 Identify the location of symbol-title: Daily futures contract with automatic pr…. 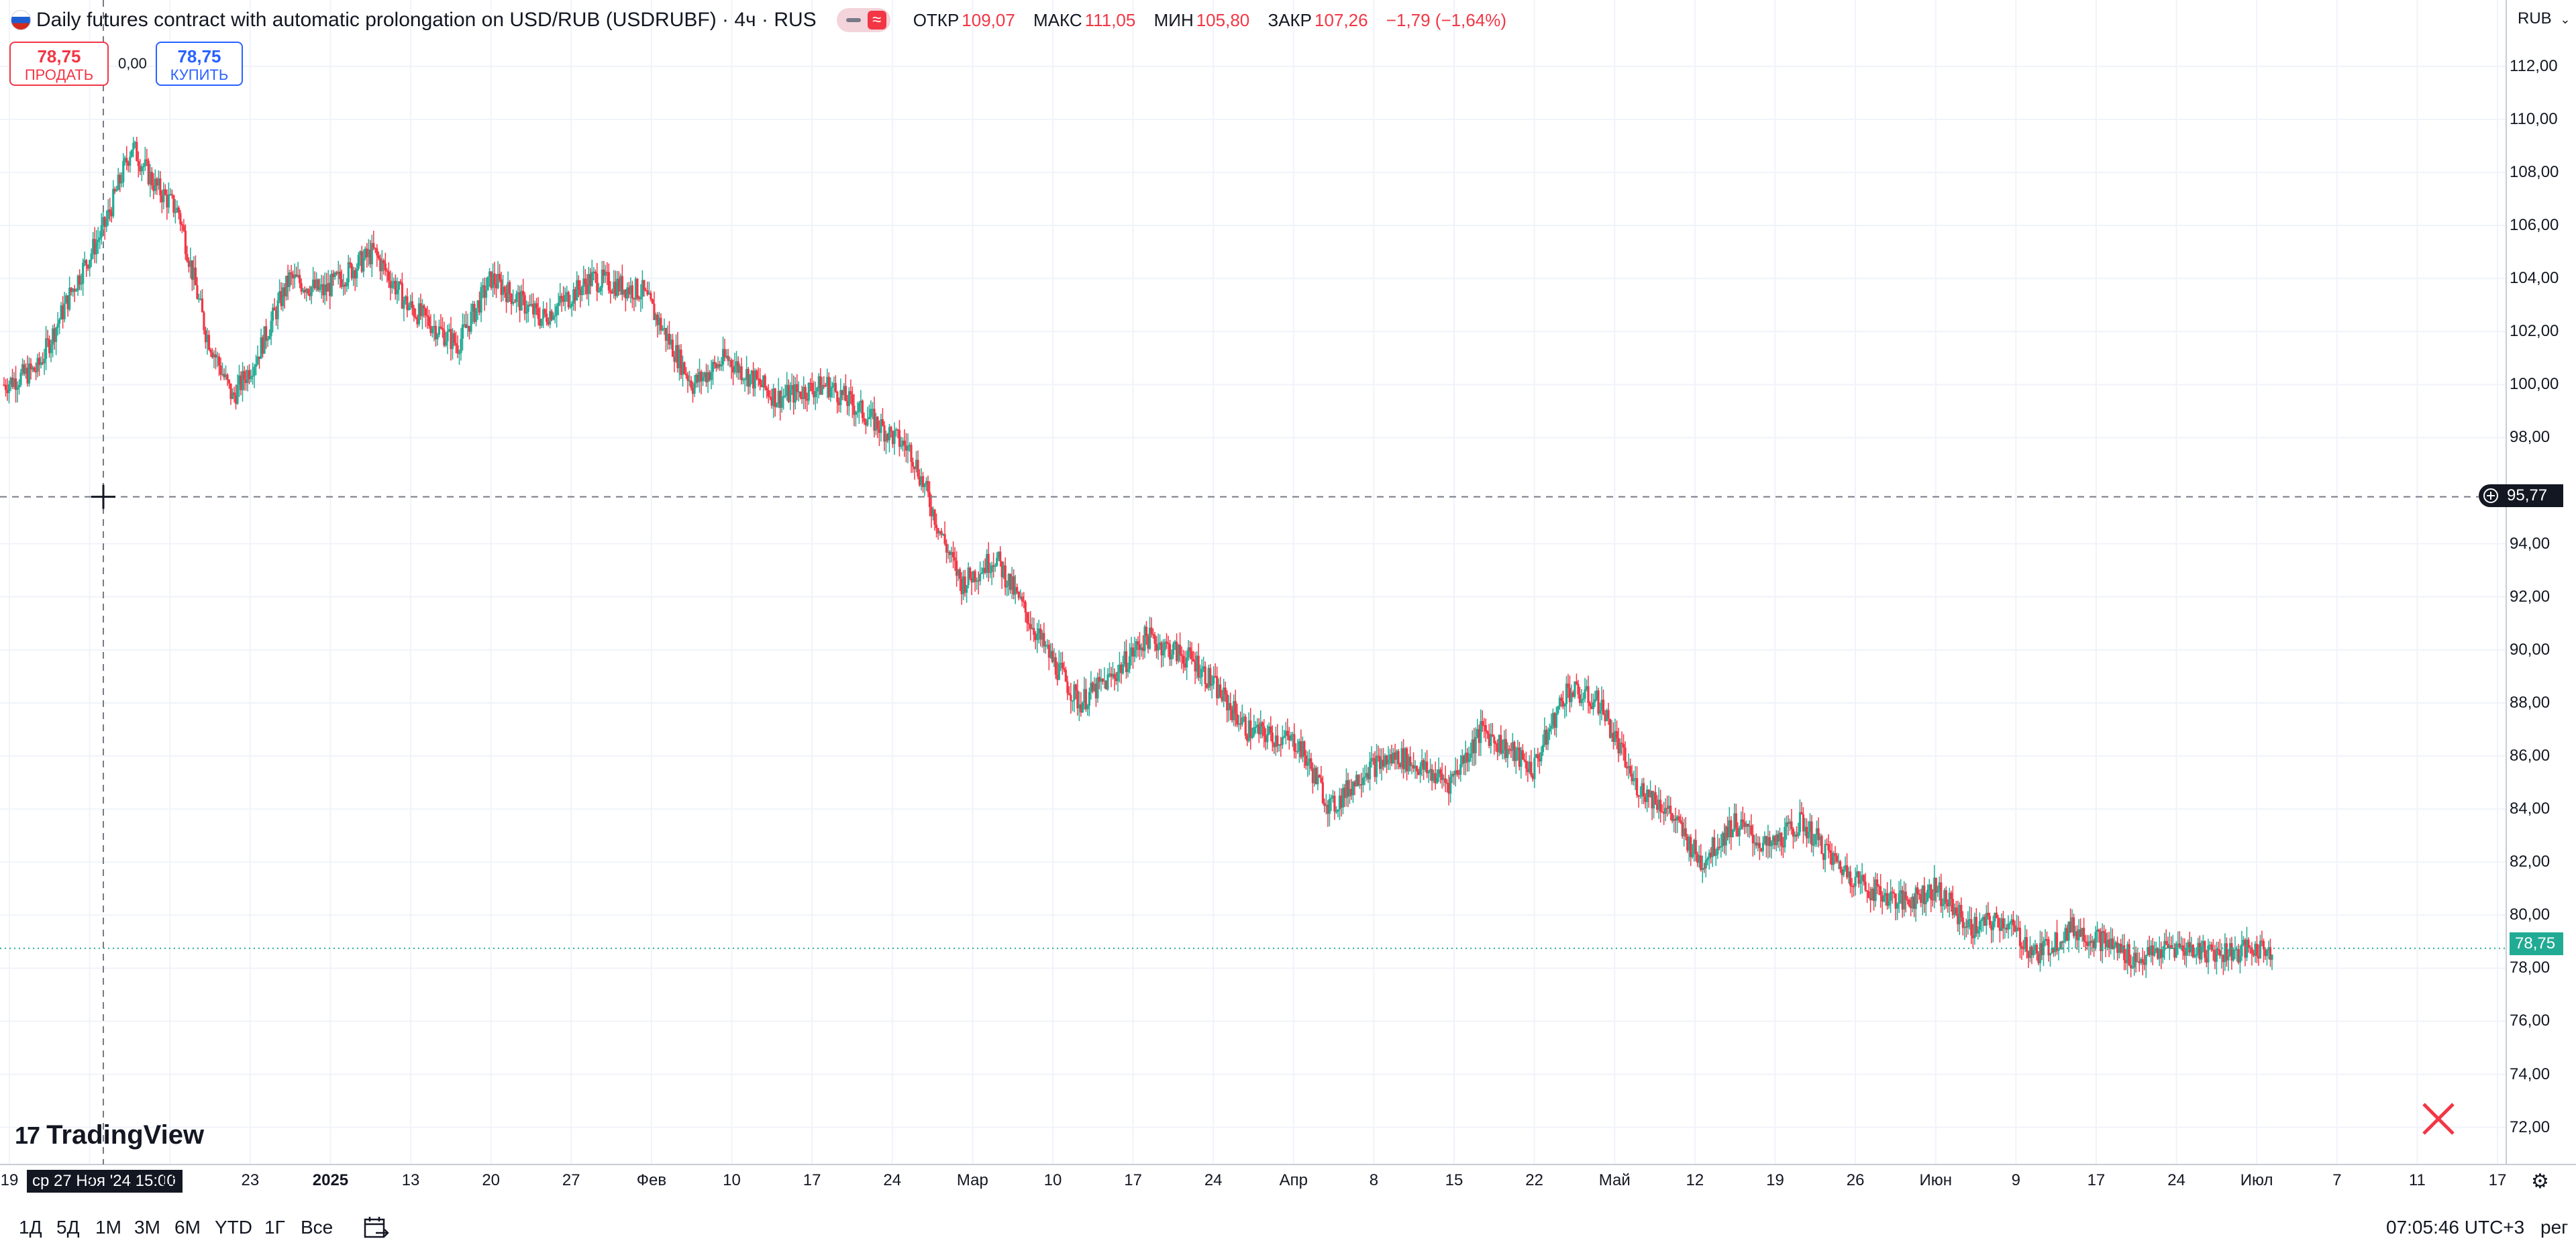
(426, 20).